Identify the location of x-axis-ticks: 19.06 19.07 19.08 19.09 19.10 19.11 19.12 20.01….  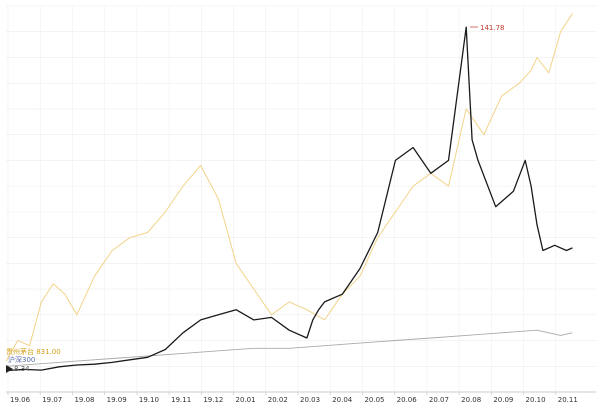
(292, 398).